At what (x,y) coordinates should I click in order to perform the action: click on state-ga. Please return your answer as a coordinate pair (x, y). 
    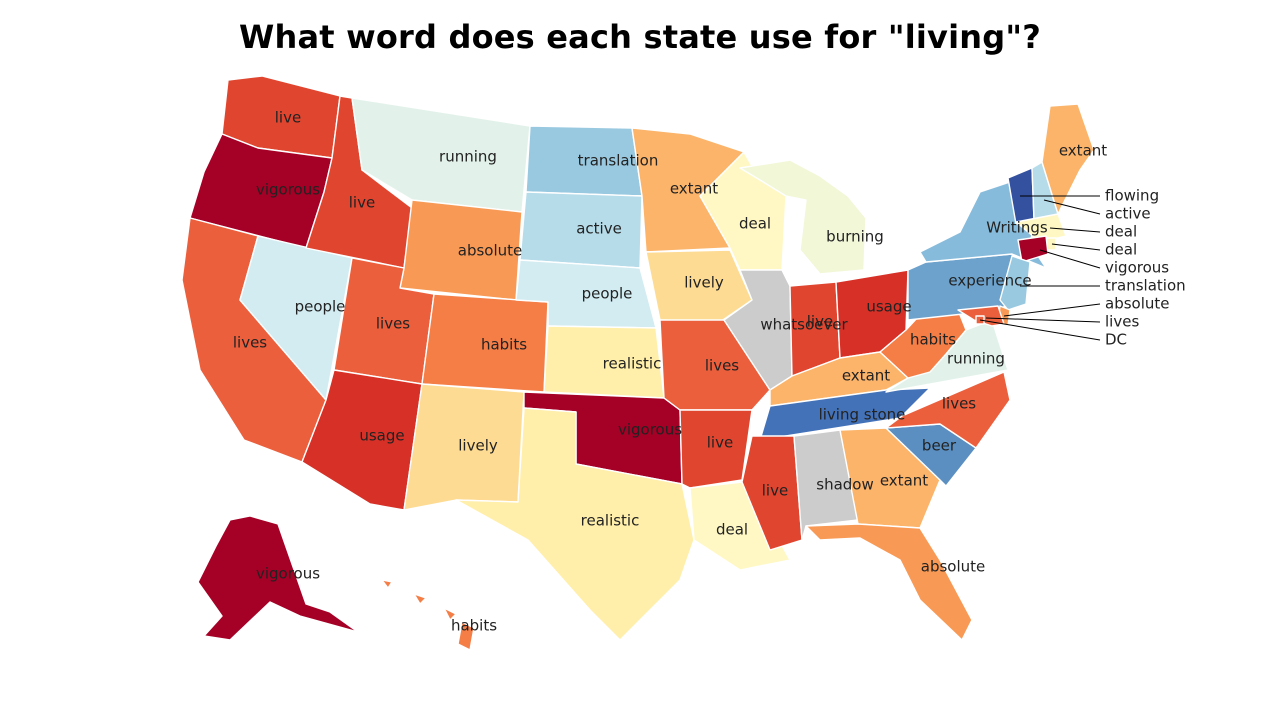
    Looking at the image, I should click on (890, 478).